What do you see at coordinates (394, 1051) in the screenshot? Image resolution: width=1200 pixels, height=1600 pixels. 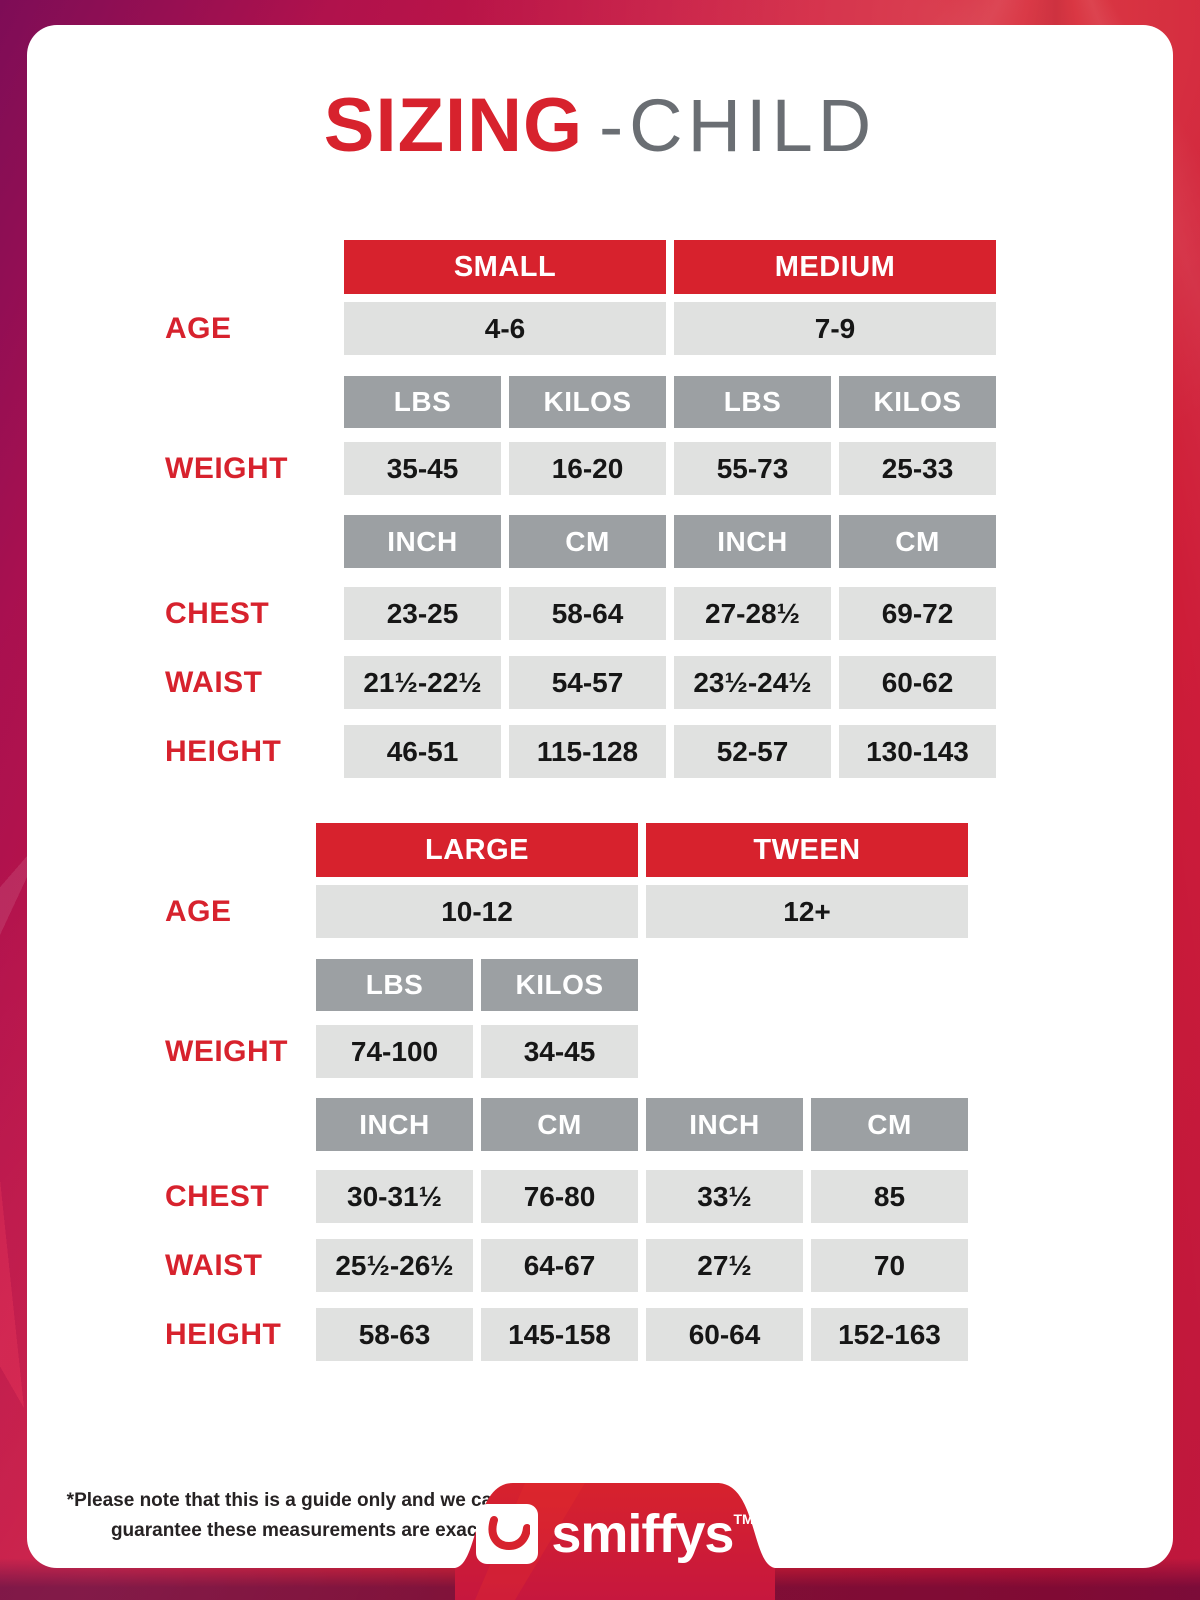 I see `weight-value: 74-100` at bounding box center [394, 1051].